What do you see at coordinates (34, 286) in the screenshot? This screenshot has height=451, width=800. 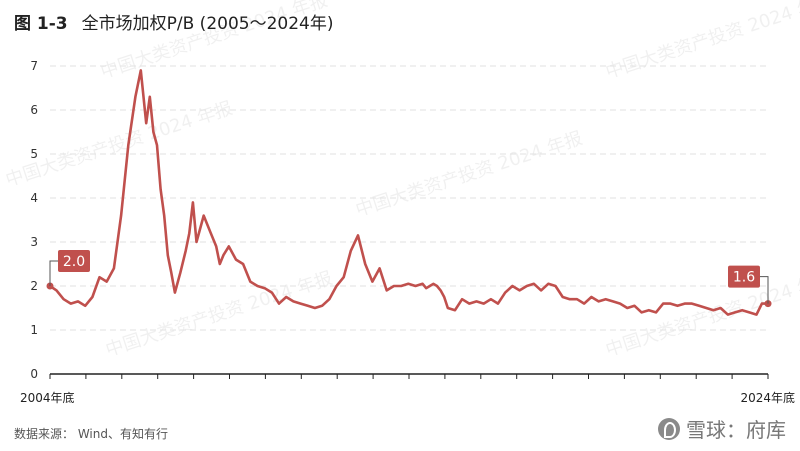 I see `y-tick-label: 2` at bounding box center [34, 286].